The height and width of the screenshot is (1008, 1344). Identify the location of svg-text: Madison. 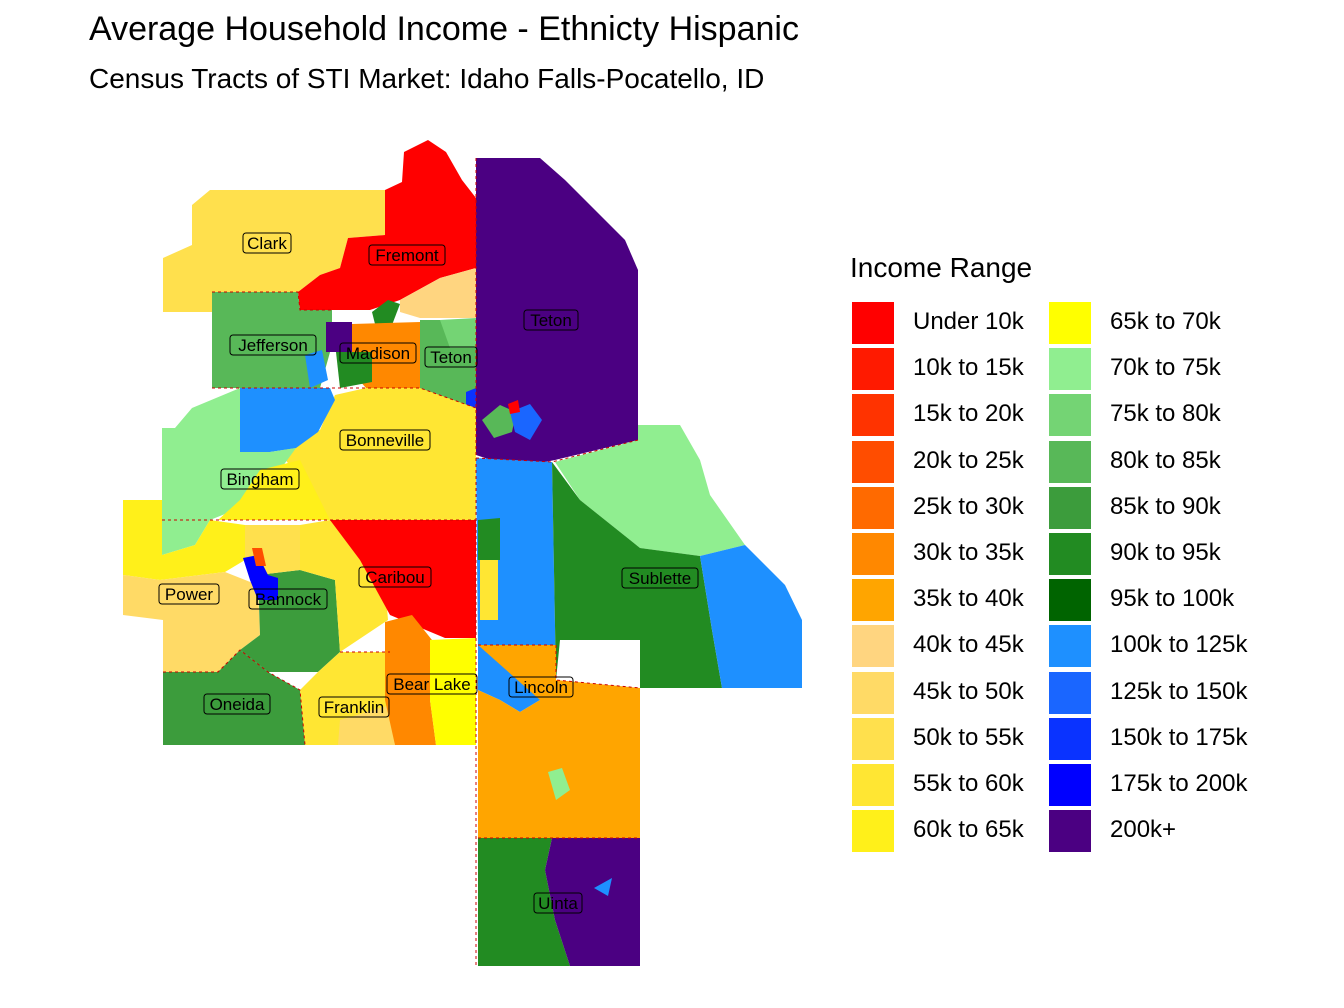
(378, 353).